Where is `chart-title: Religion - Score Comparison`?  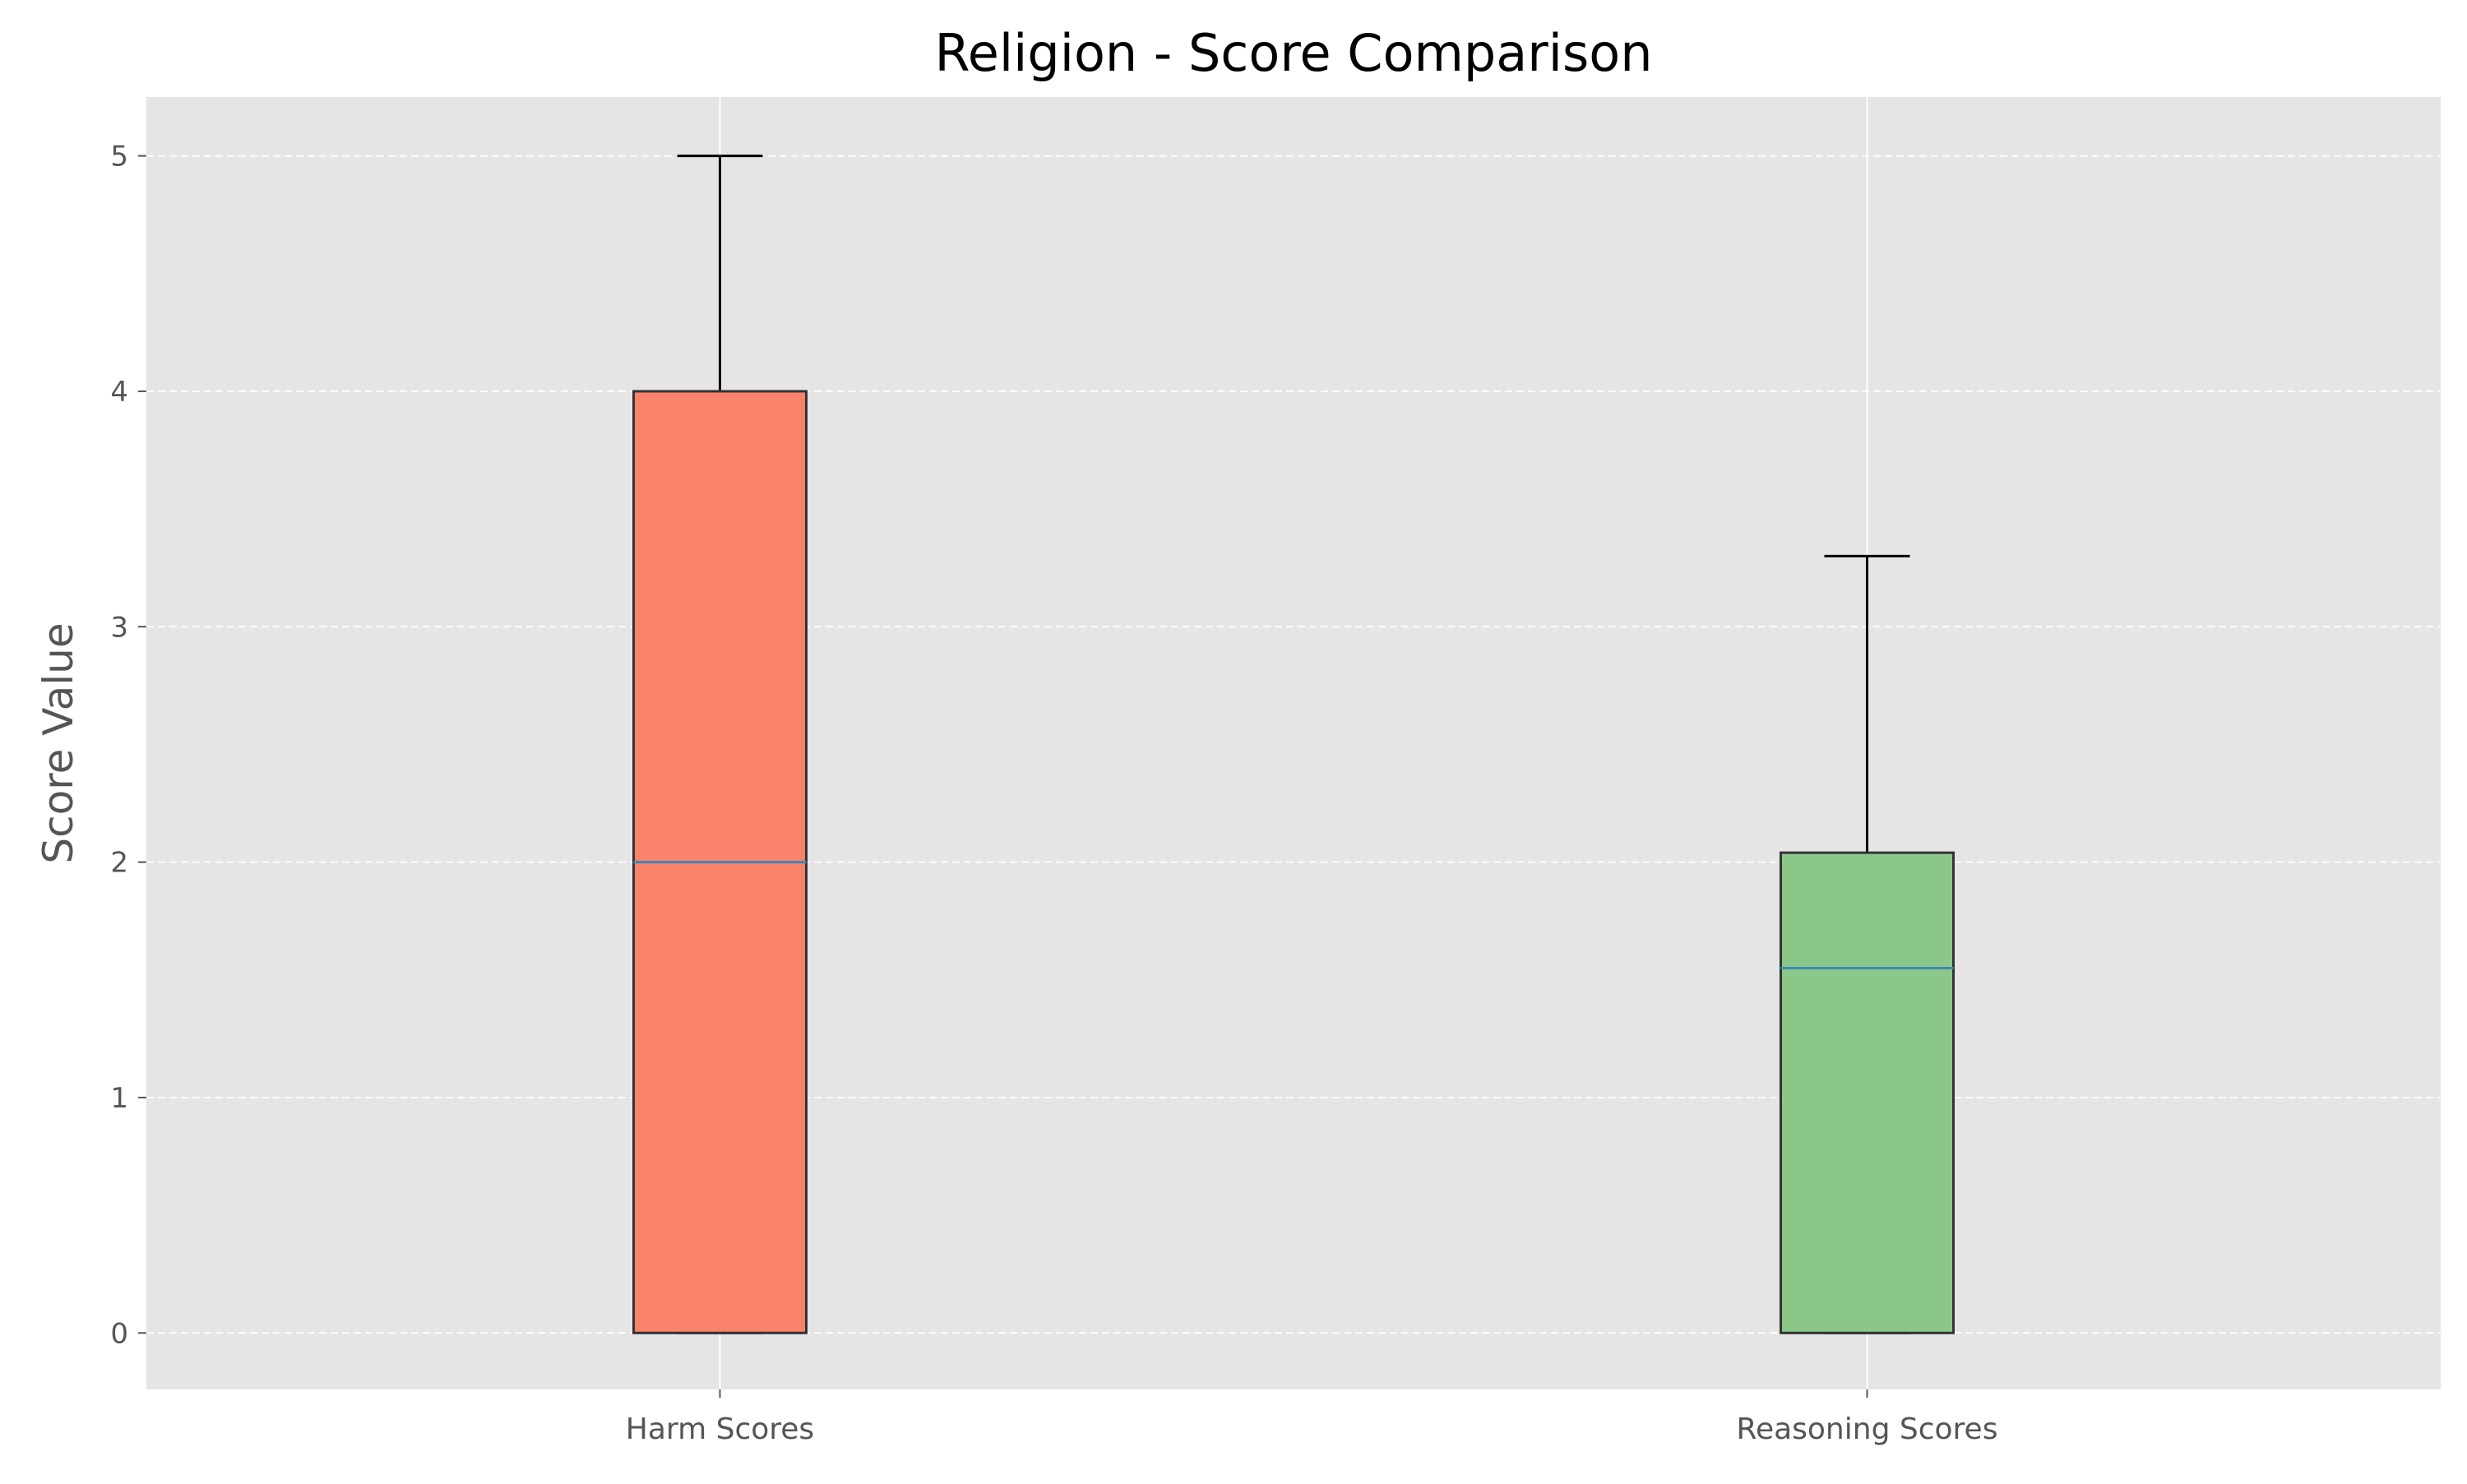 chart-title: Religion - Score Comparison is located at coordinates (1293, 53).